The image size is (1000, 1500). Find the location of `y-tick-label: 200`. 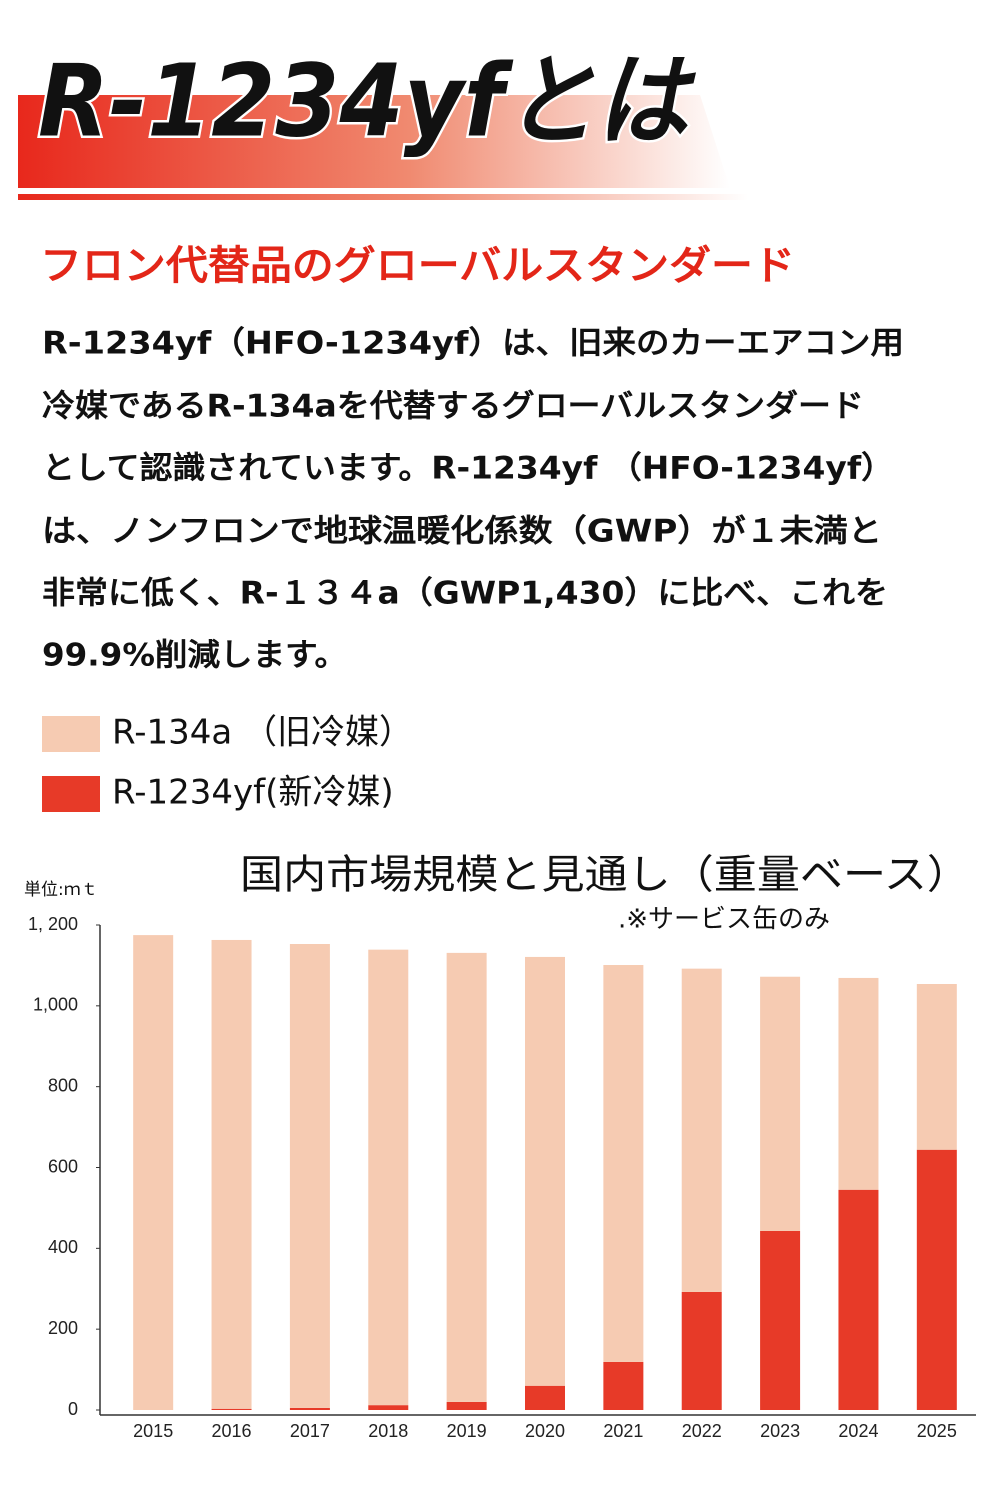

y-tick-label: 200 is located at coordinates (63, 1328).